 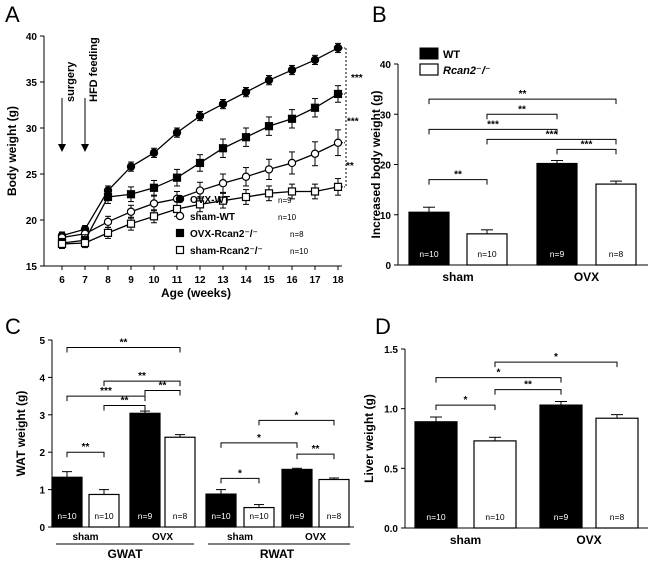 I want to click on subgroup-label: OVX, so click(x=162, y=537).